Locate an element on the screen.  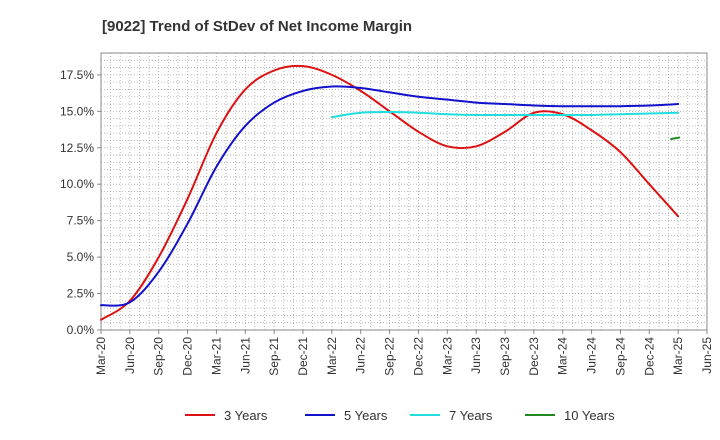
y-axis: 0.0% 2.5% 5.0% 7.5% 10.0% 12.5% 15.0% 17.5% is located at coordinates (80, 202).